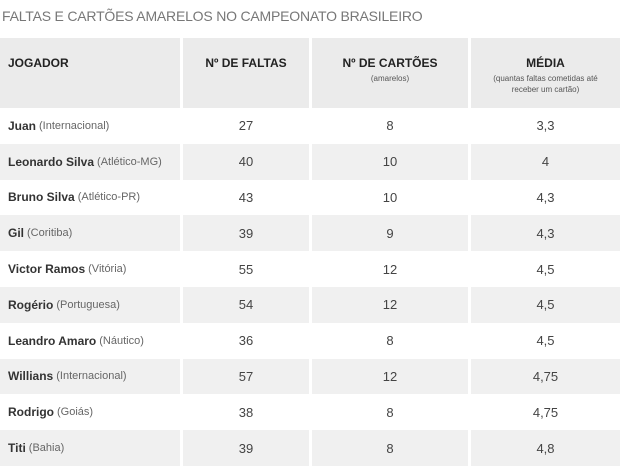 This screenshot has width=620, height=468. What do you see at coordinates (545, 162) in the screenshot?
I see `average-cell: 4` at bounding box center [545, 162].